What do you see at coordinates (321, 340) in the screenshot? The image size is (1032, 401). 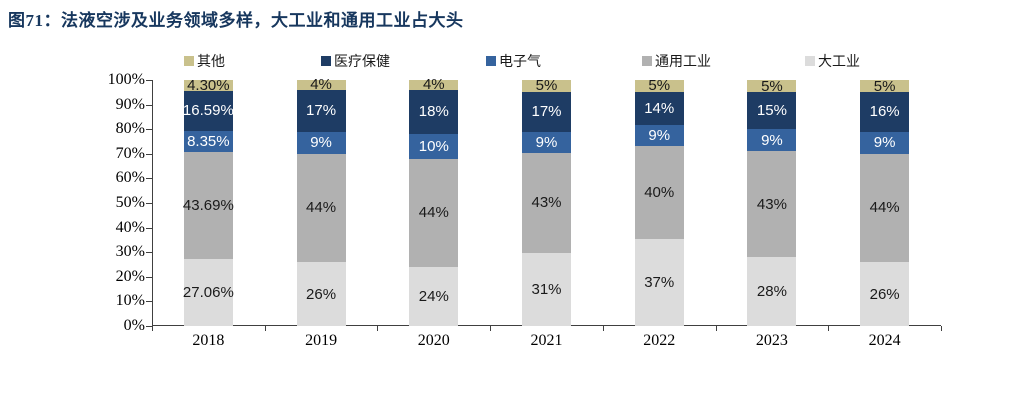 I see `x-axis-category-label: 2019` at bounding box center [321, 340].